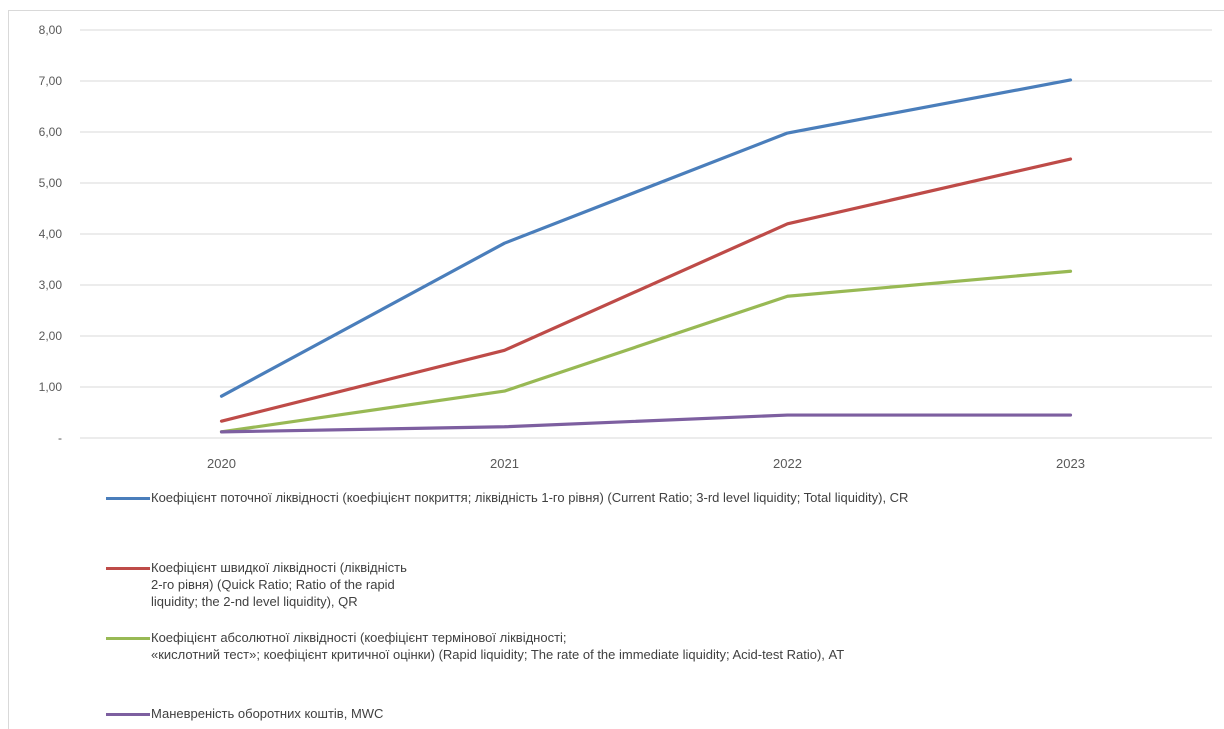 This screenshot has height=729, width=1224. What do you see at coordinates (51, 30) in the screenshot?
I see `y-tick-label: 8,00` at bounding box center [51, 30].